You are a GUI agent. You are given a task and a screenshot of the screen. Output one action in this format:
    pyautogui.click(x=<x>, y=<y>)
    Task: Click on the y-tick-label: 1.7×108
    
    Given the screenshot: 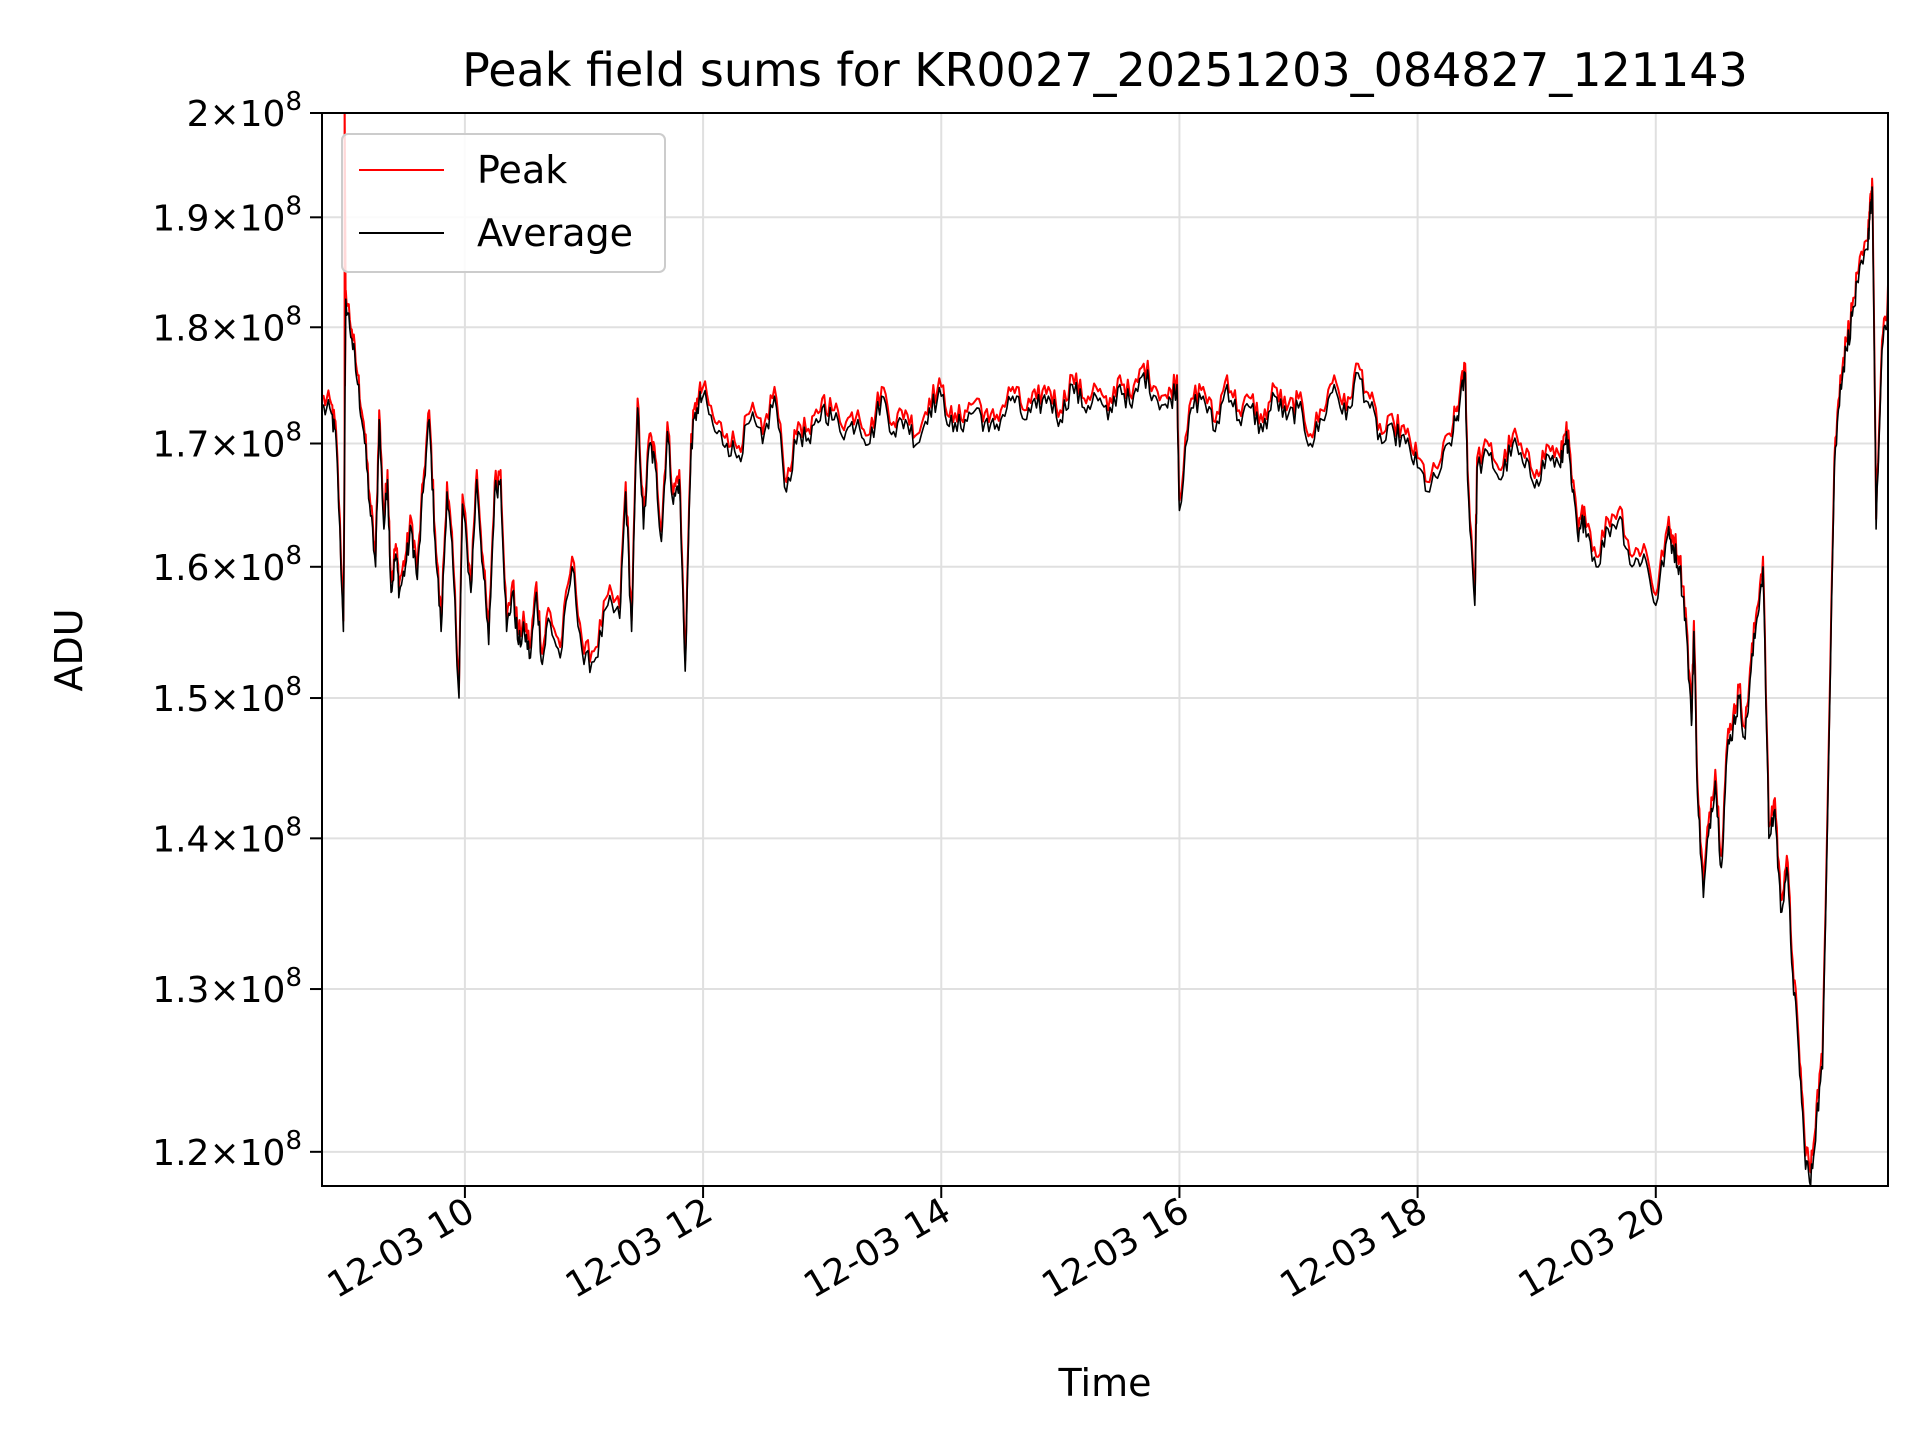 What is the action you would take?
    pyautogui.click(x=227, y=442)
    